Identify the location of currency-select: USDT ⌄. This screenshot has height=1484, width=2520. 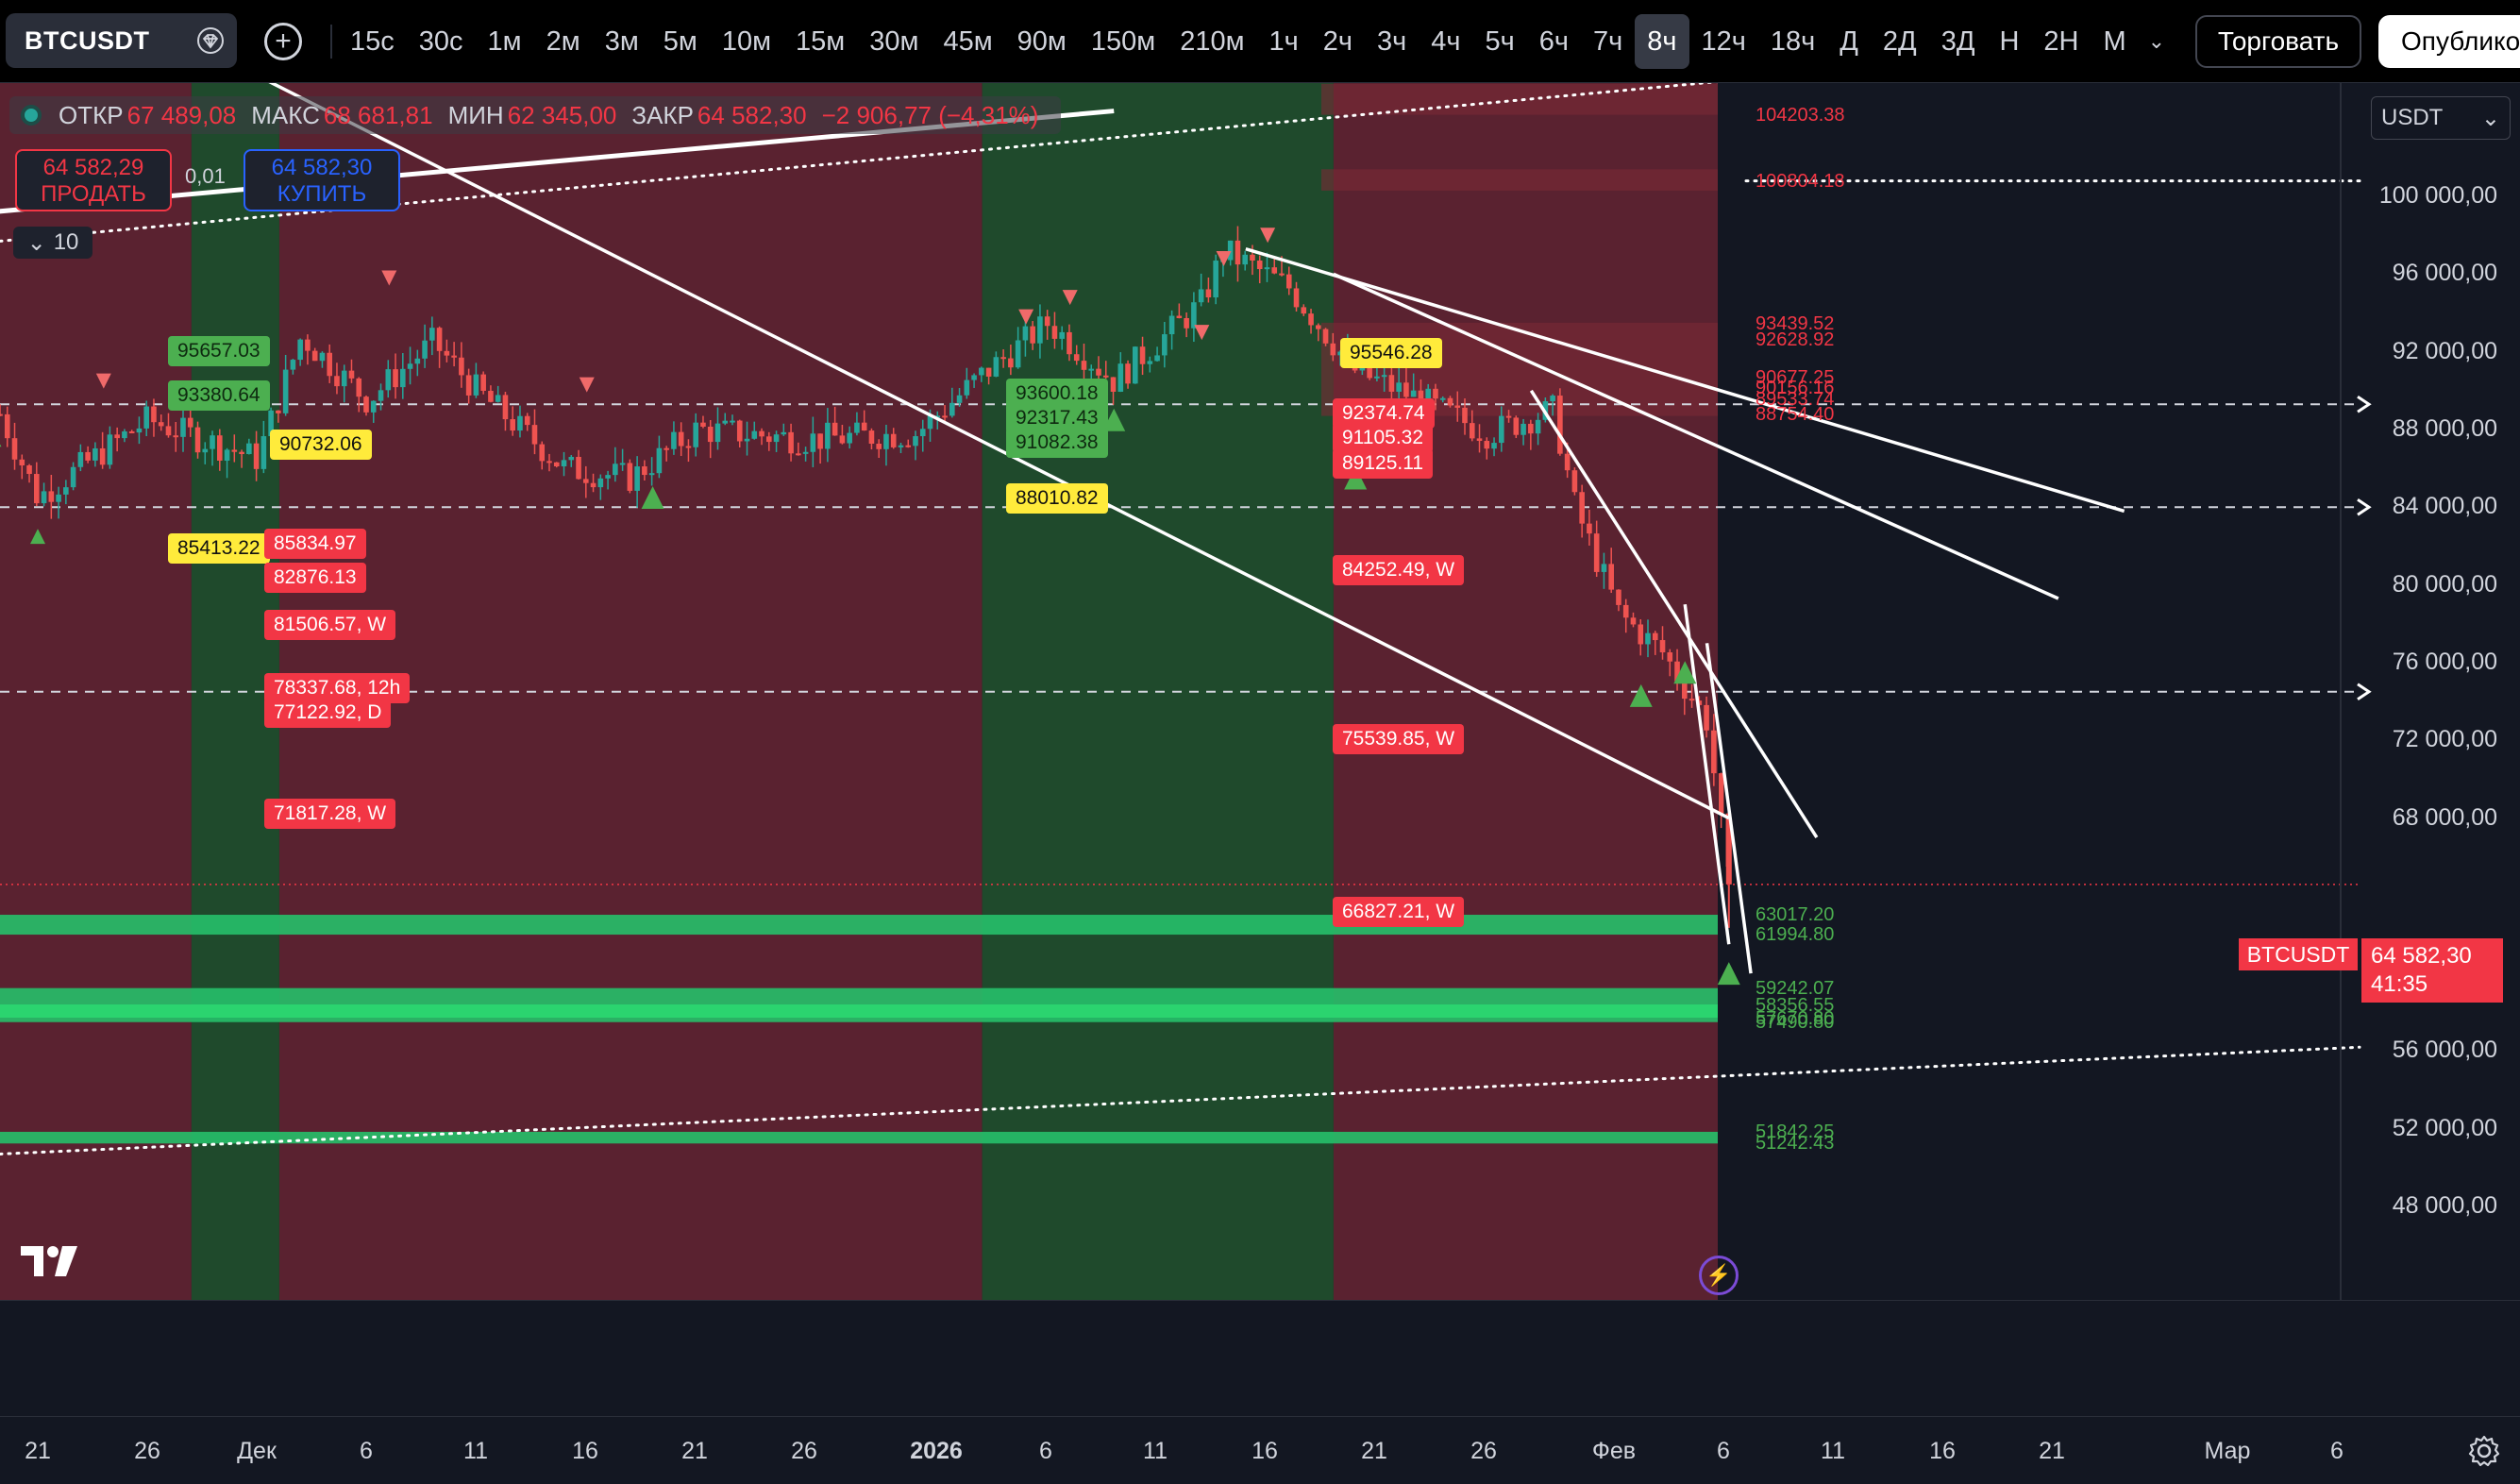
(2441, 118).